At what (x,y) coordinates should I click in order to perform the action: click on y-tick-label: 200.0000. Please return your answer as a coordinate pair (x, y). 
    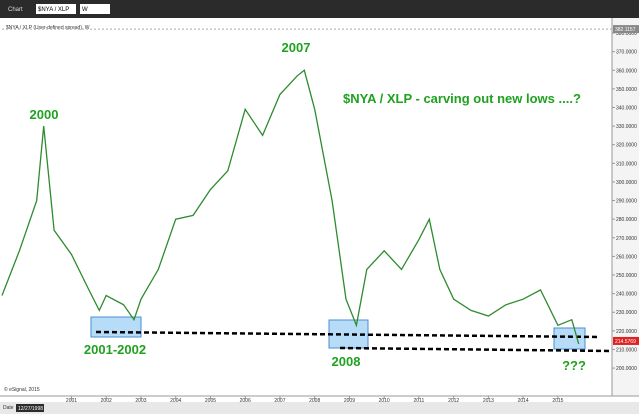
    Looking at the image, I should click on (626, 369).